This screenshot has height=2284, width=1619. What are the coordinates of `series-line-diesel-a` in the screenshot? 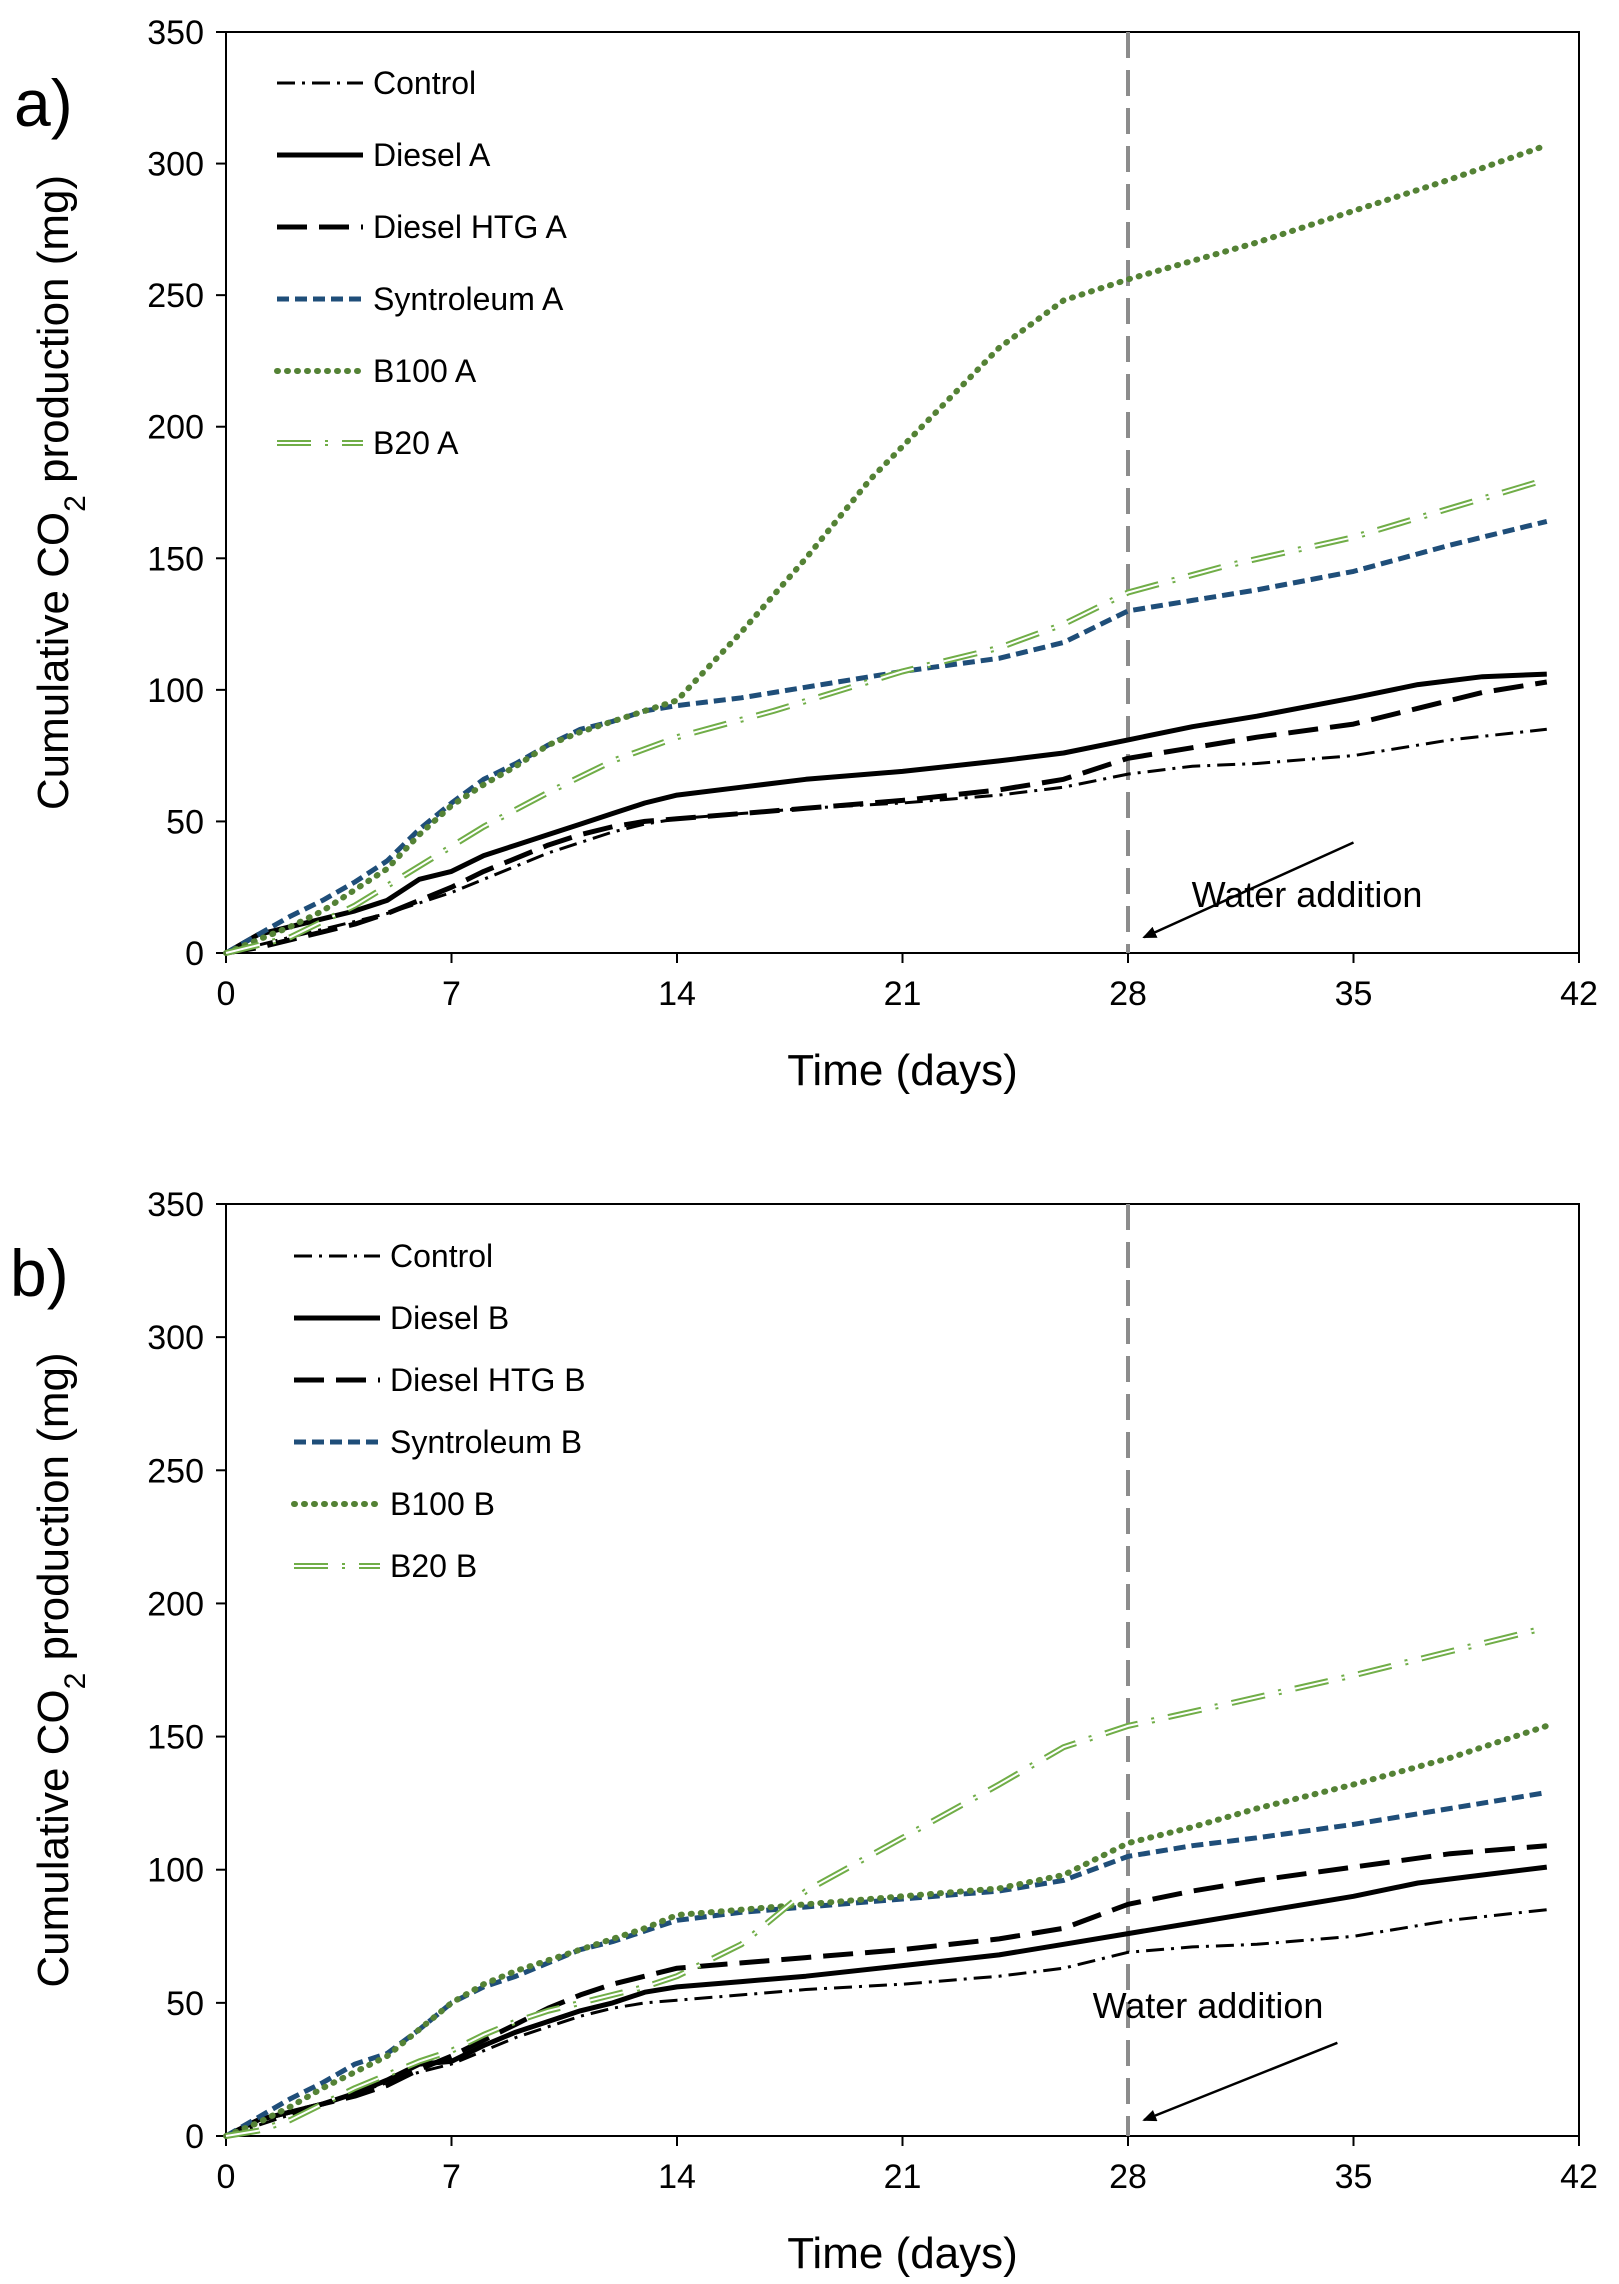 It's located at (885, 813).